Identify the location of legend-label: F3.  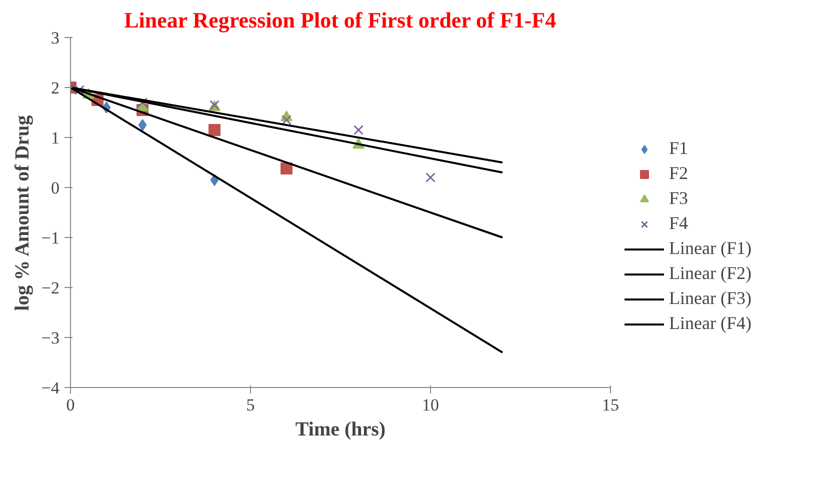
(679, 198).